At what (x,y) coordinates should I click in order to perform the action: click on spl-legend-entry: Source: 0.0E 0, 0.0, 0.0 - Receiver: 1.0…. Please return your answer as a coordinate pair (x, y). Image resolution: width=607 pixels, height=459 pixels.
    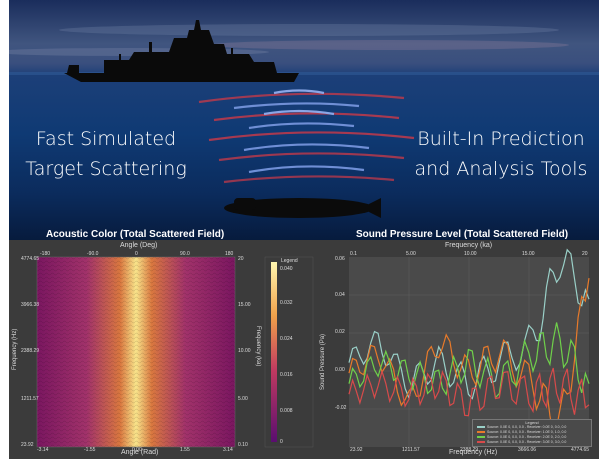
    Looking at the image, I should click on (521, 432).